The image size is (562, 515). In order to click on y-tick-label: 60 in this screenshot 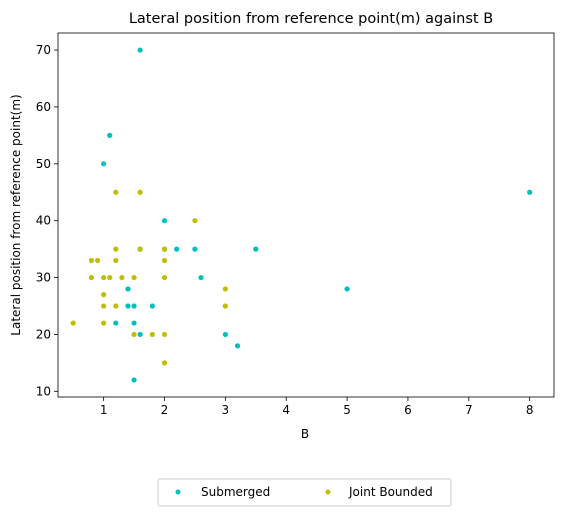, I will do `click(43, 107)`.